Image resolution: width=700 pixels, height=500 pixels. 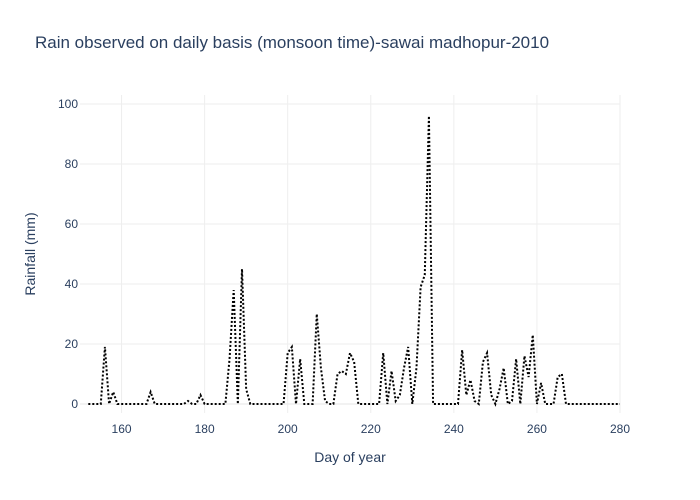 I want to click on y-tick-label: 20, so click(x=72, y=344).